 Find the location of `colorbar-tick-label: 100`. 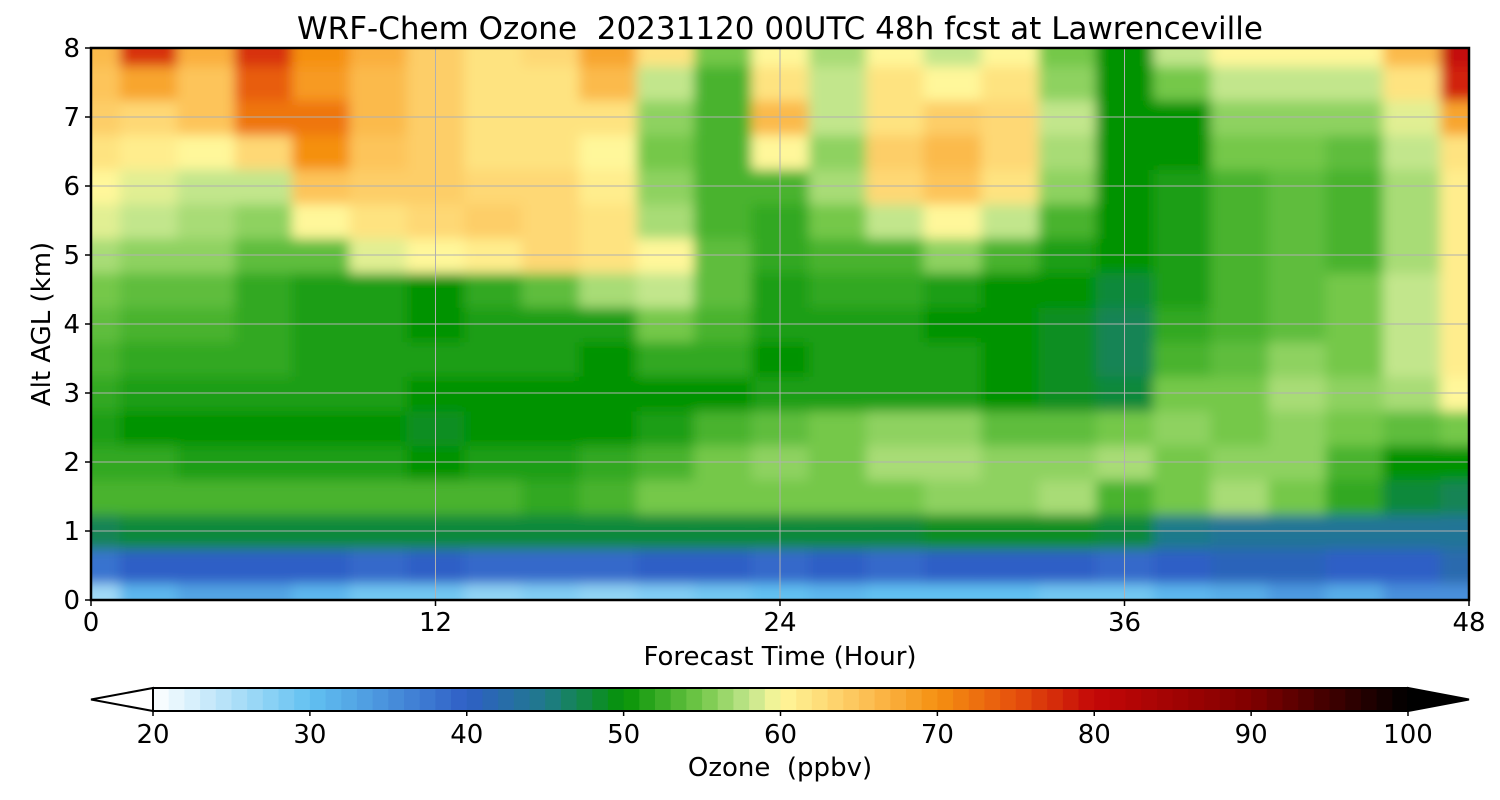

colorbar-tick-label: 100 is located at coordinates (1408, 735).